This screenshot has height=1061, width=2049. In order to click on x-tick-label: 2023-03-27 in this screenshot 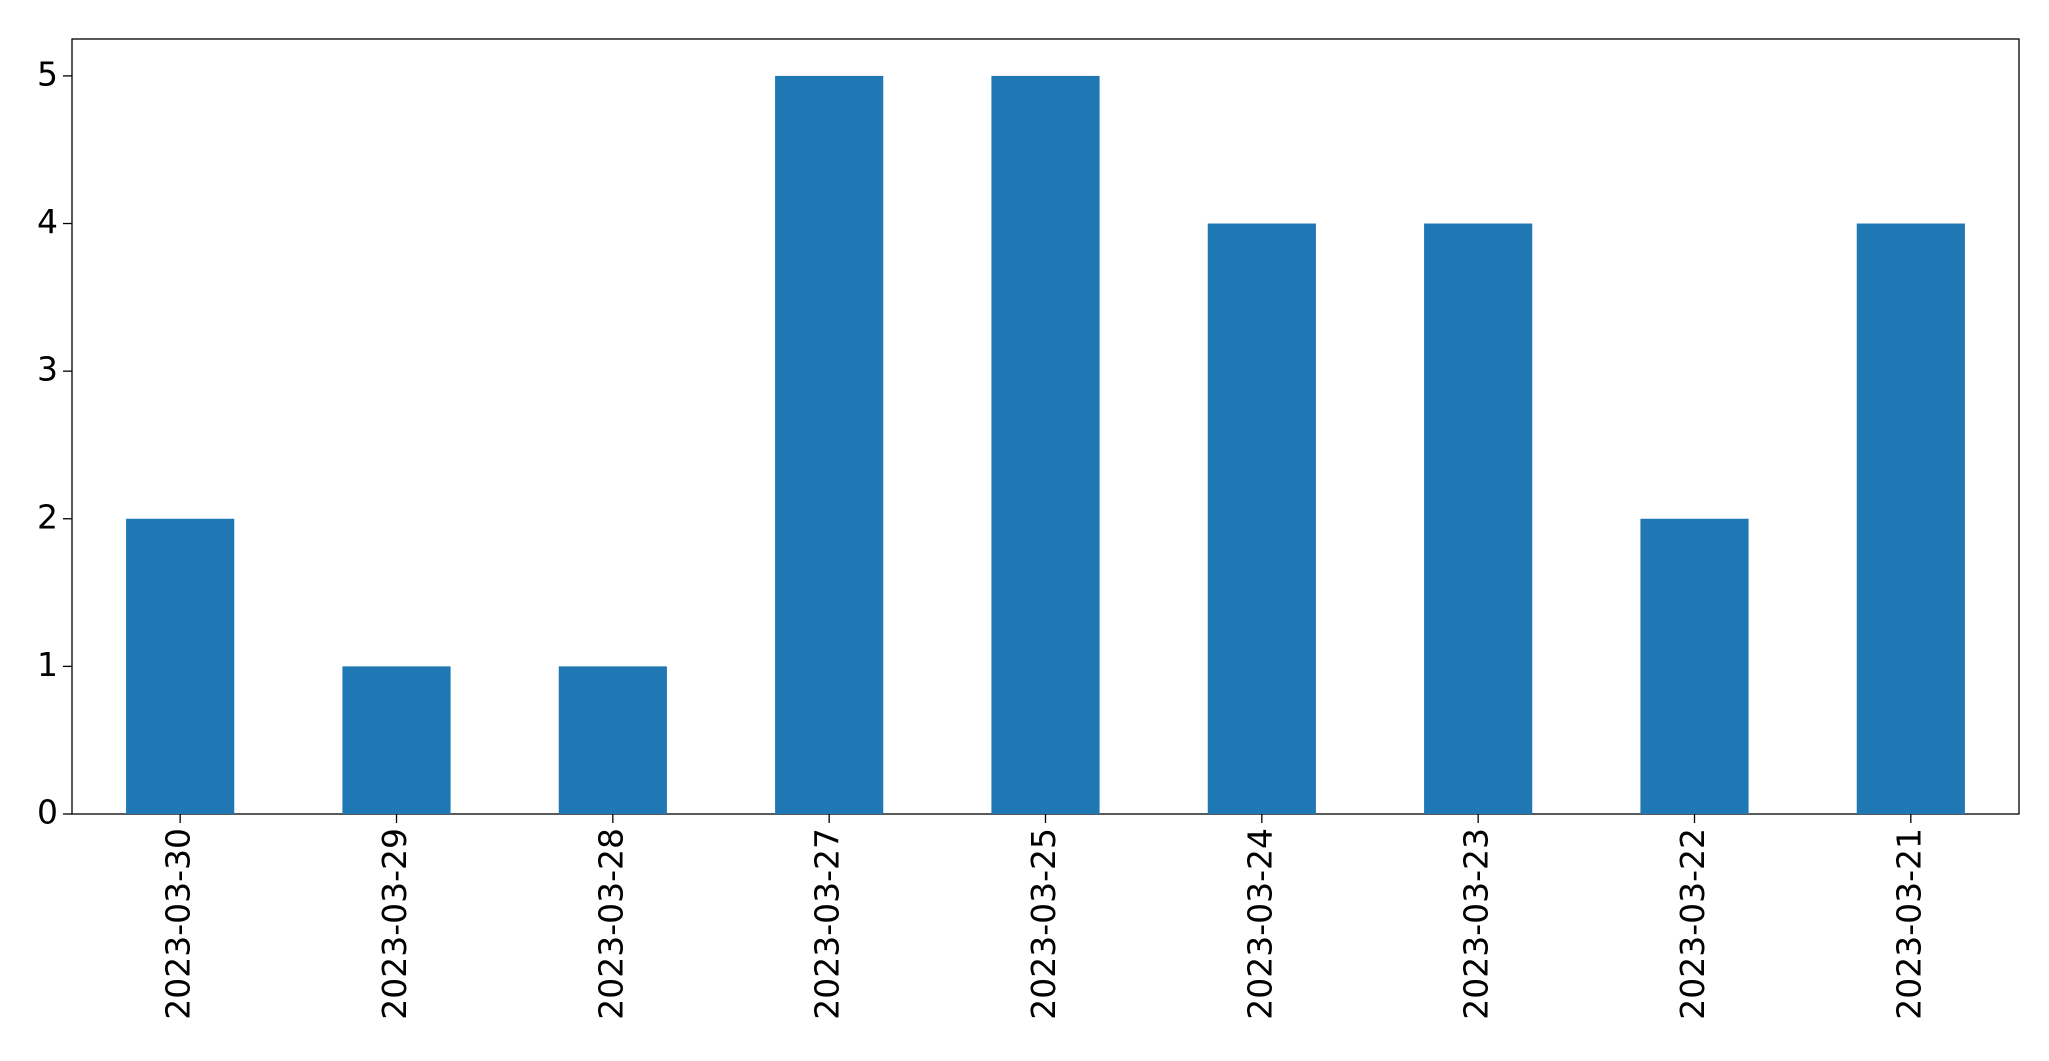, I will do `click(827, 924)`.